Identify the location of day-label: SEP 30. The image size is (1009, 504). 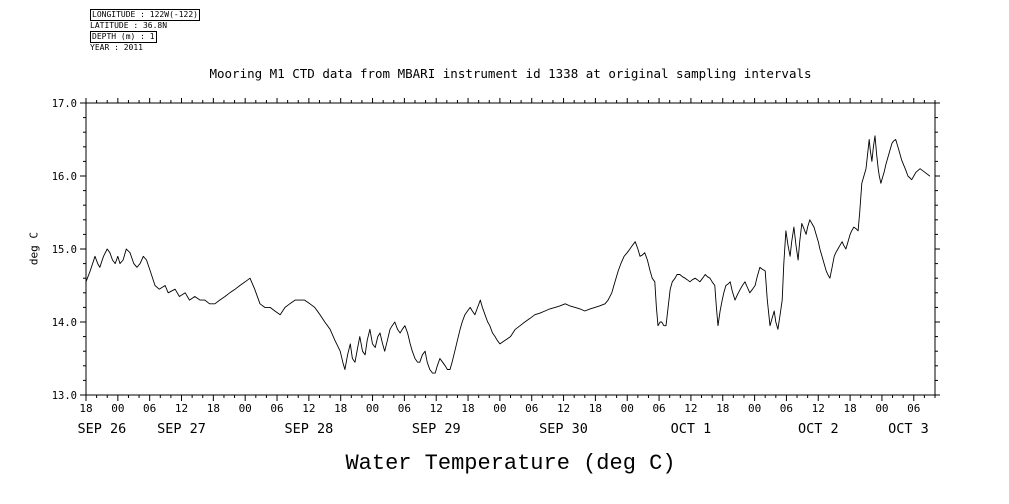
(563, 429).